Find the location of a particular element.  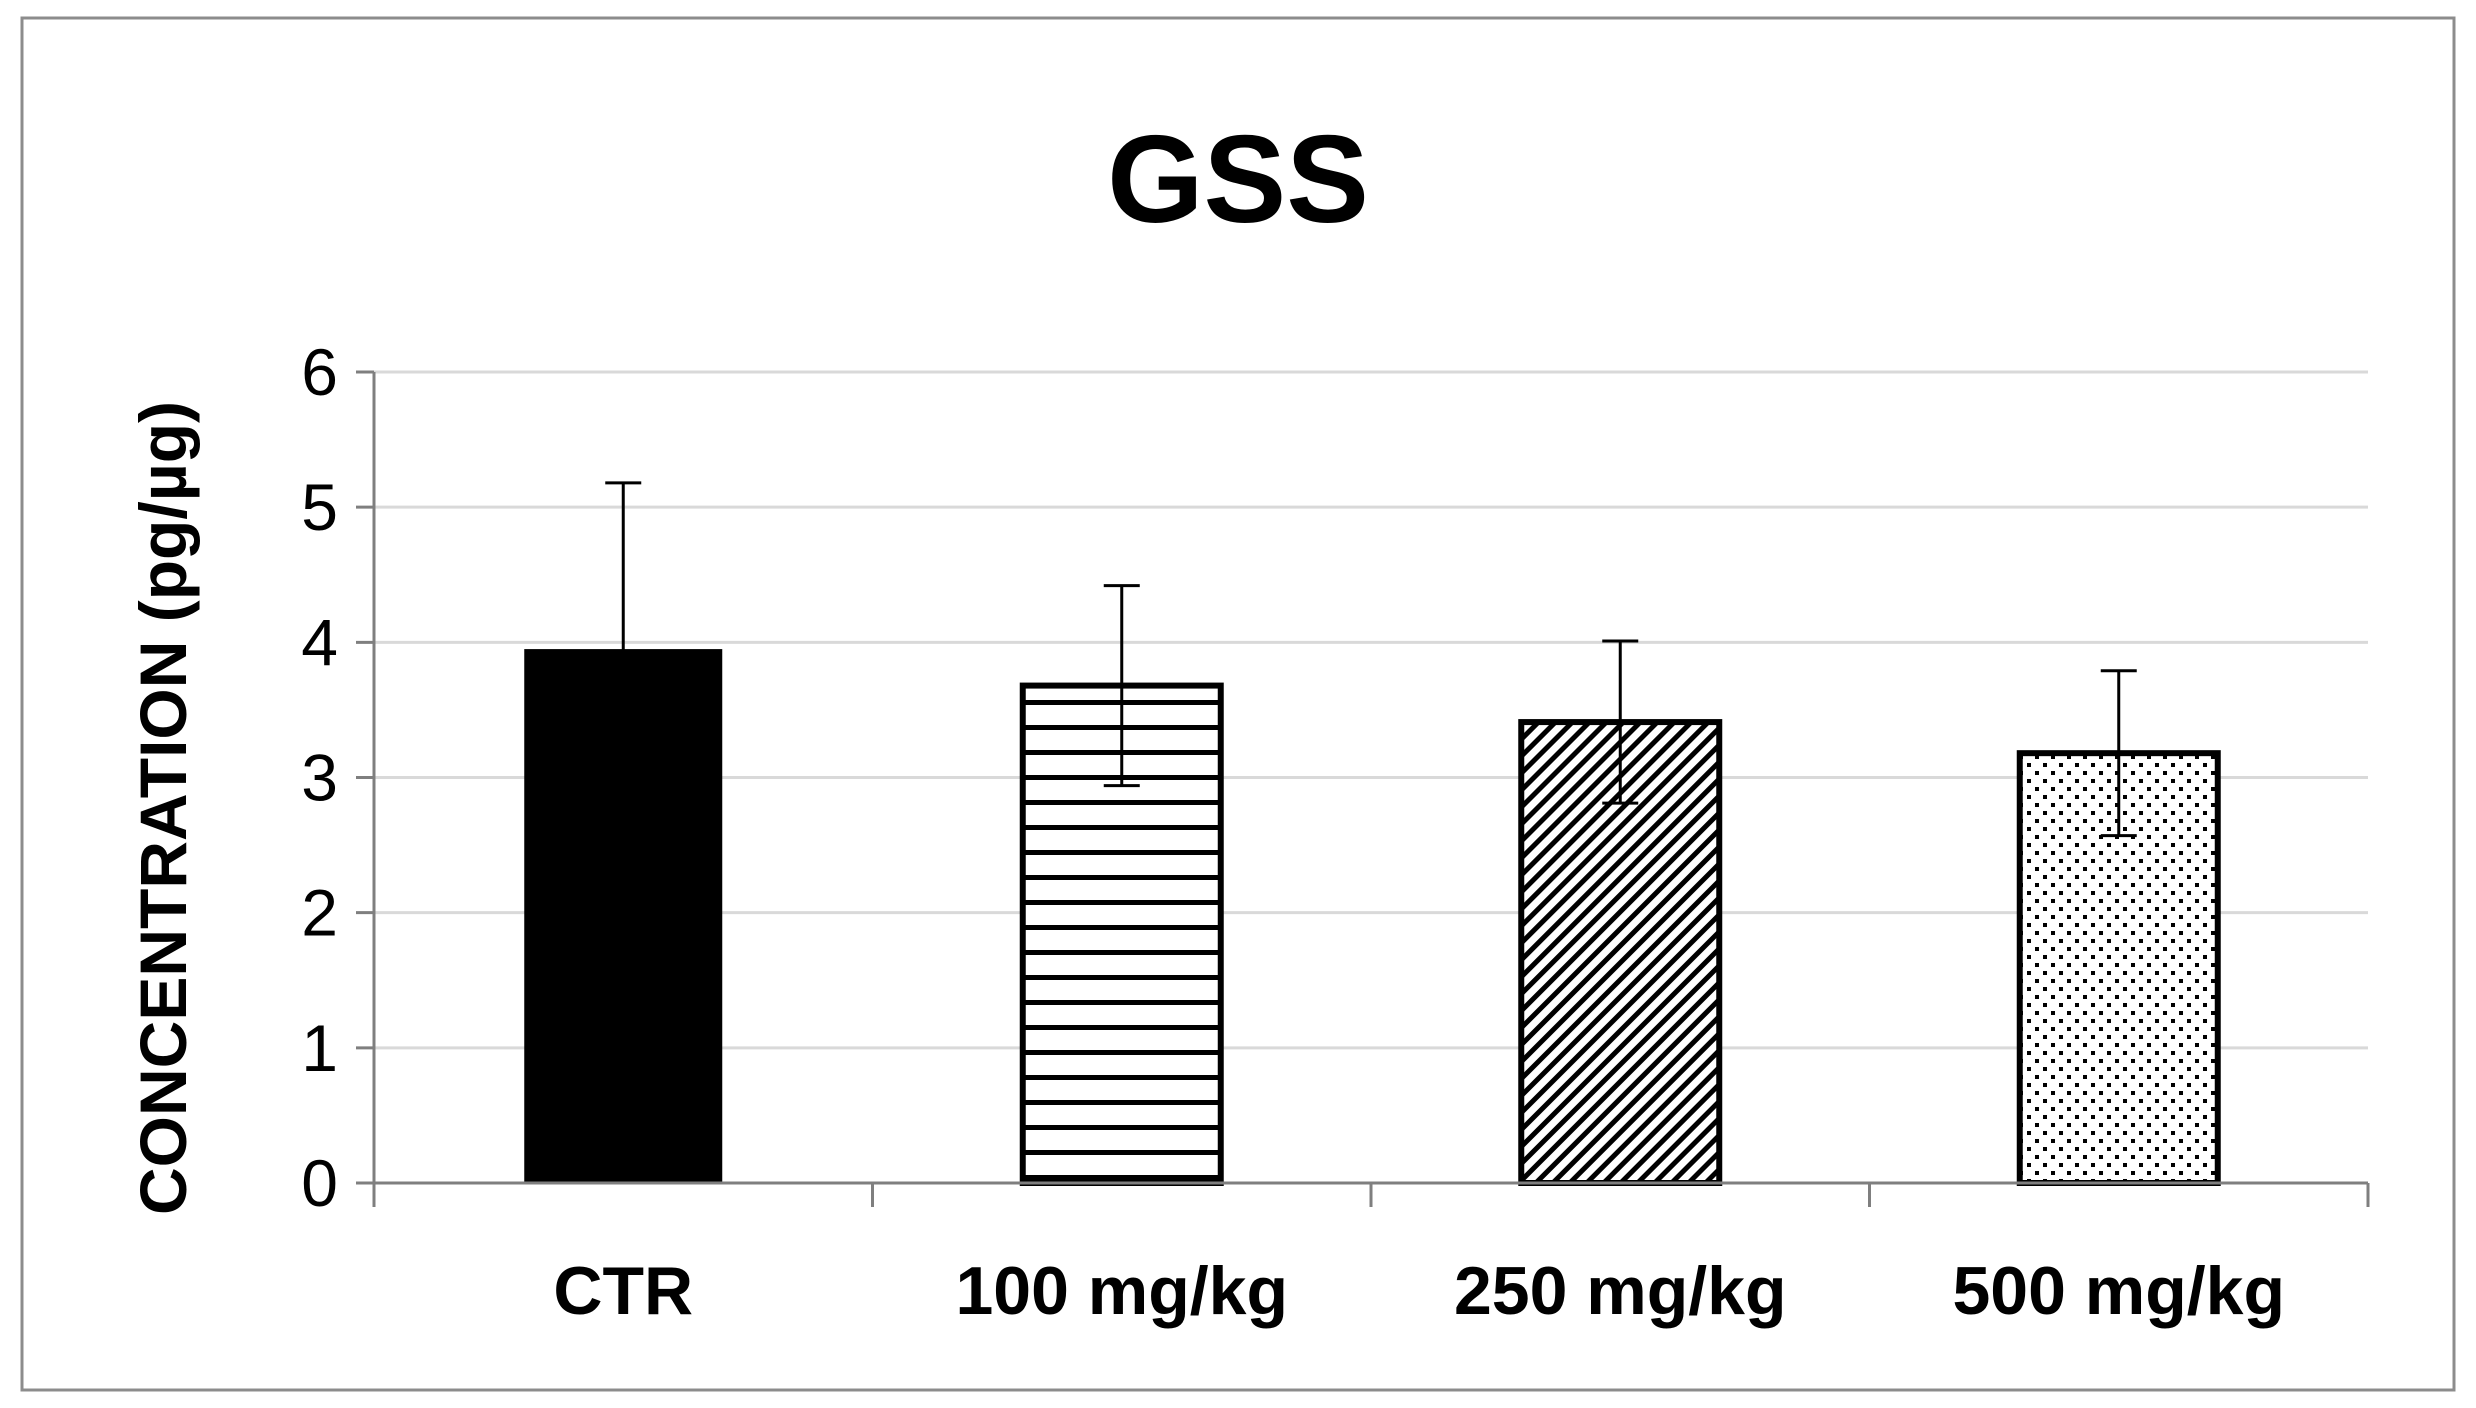

y-tick-label: 0 is located at coordinates (319, 1183).